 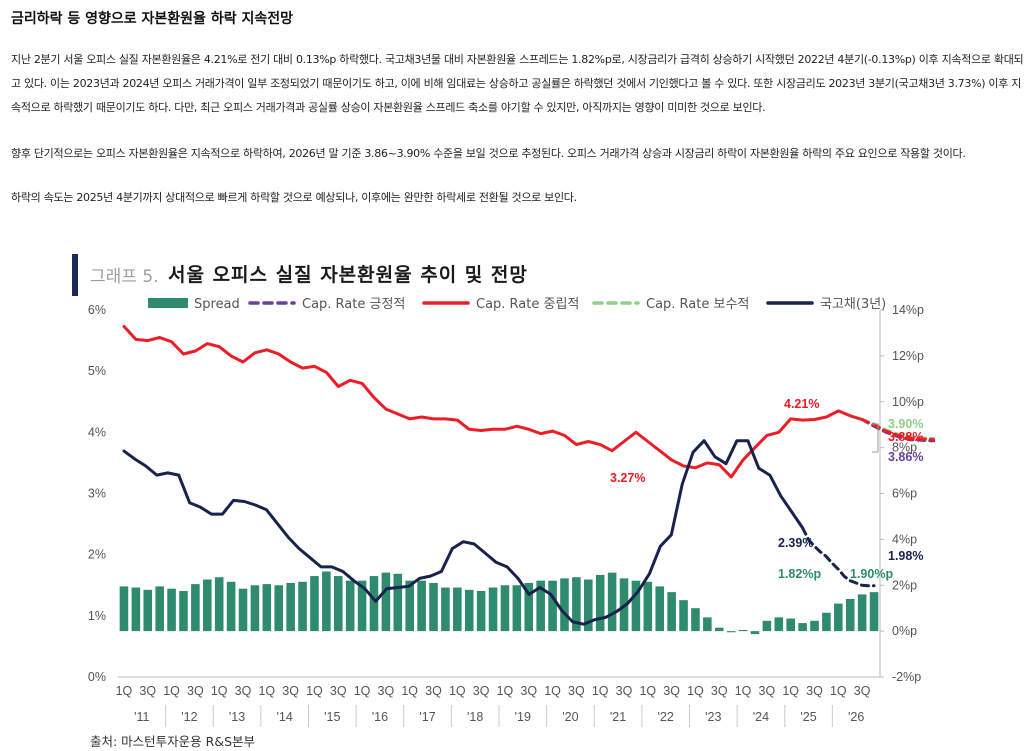 What do you see at coordinates (173, 741) in the screenshot?
I see `chart-source: 출처: 마스턴투자운용 R&S본부` at bounding box center [173, 741].